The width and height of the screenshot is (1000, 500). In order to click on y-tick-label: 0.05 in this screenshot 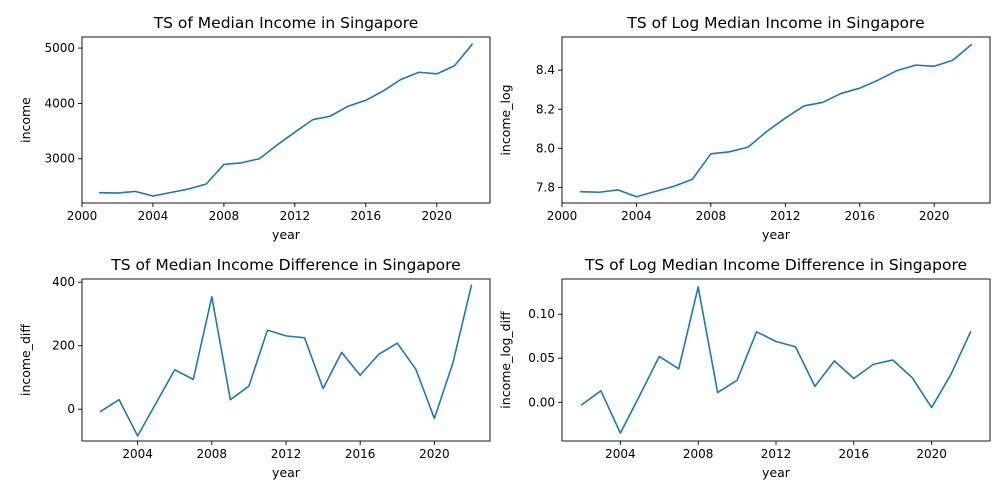, I will do `click(541, 358)`.